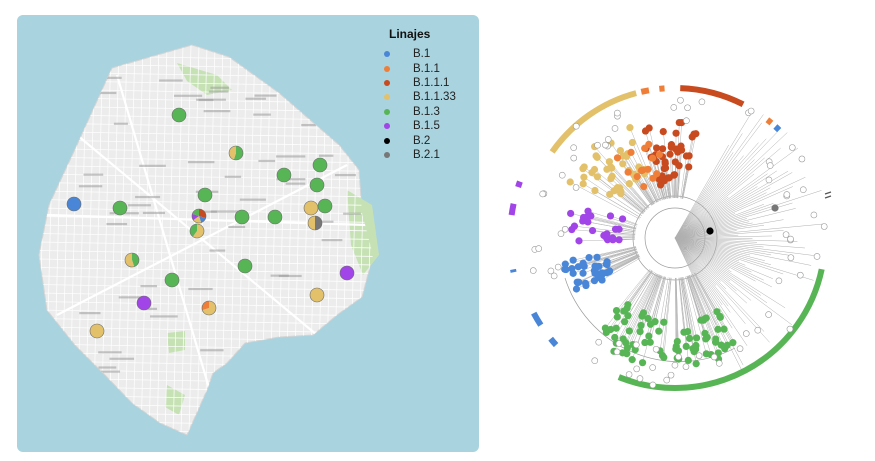 The image size is (875, 461). Describe the element at coordinates (775, 208) in the screenshot. I see `tree-tip-b21` at that location.